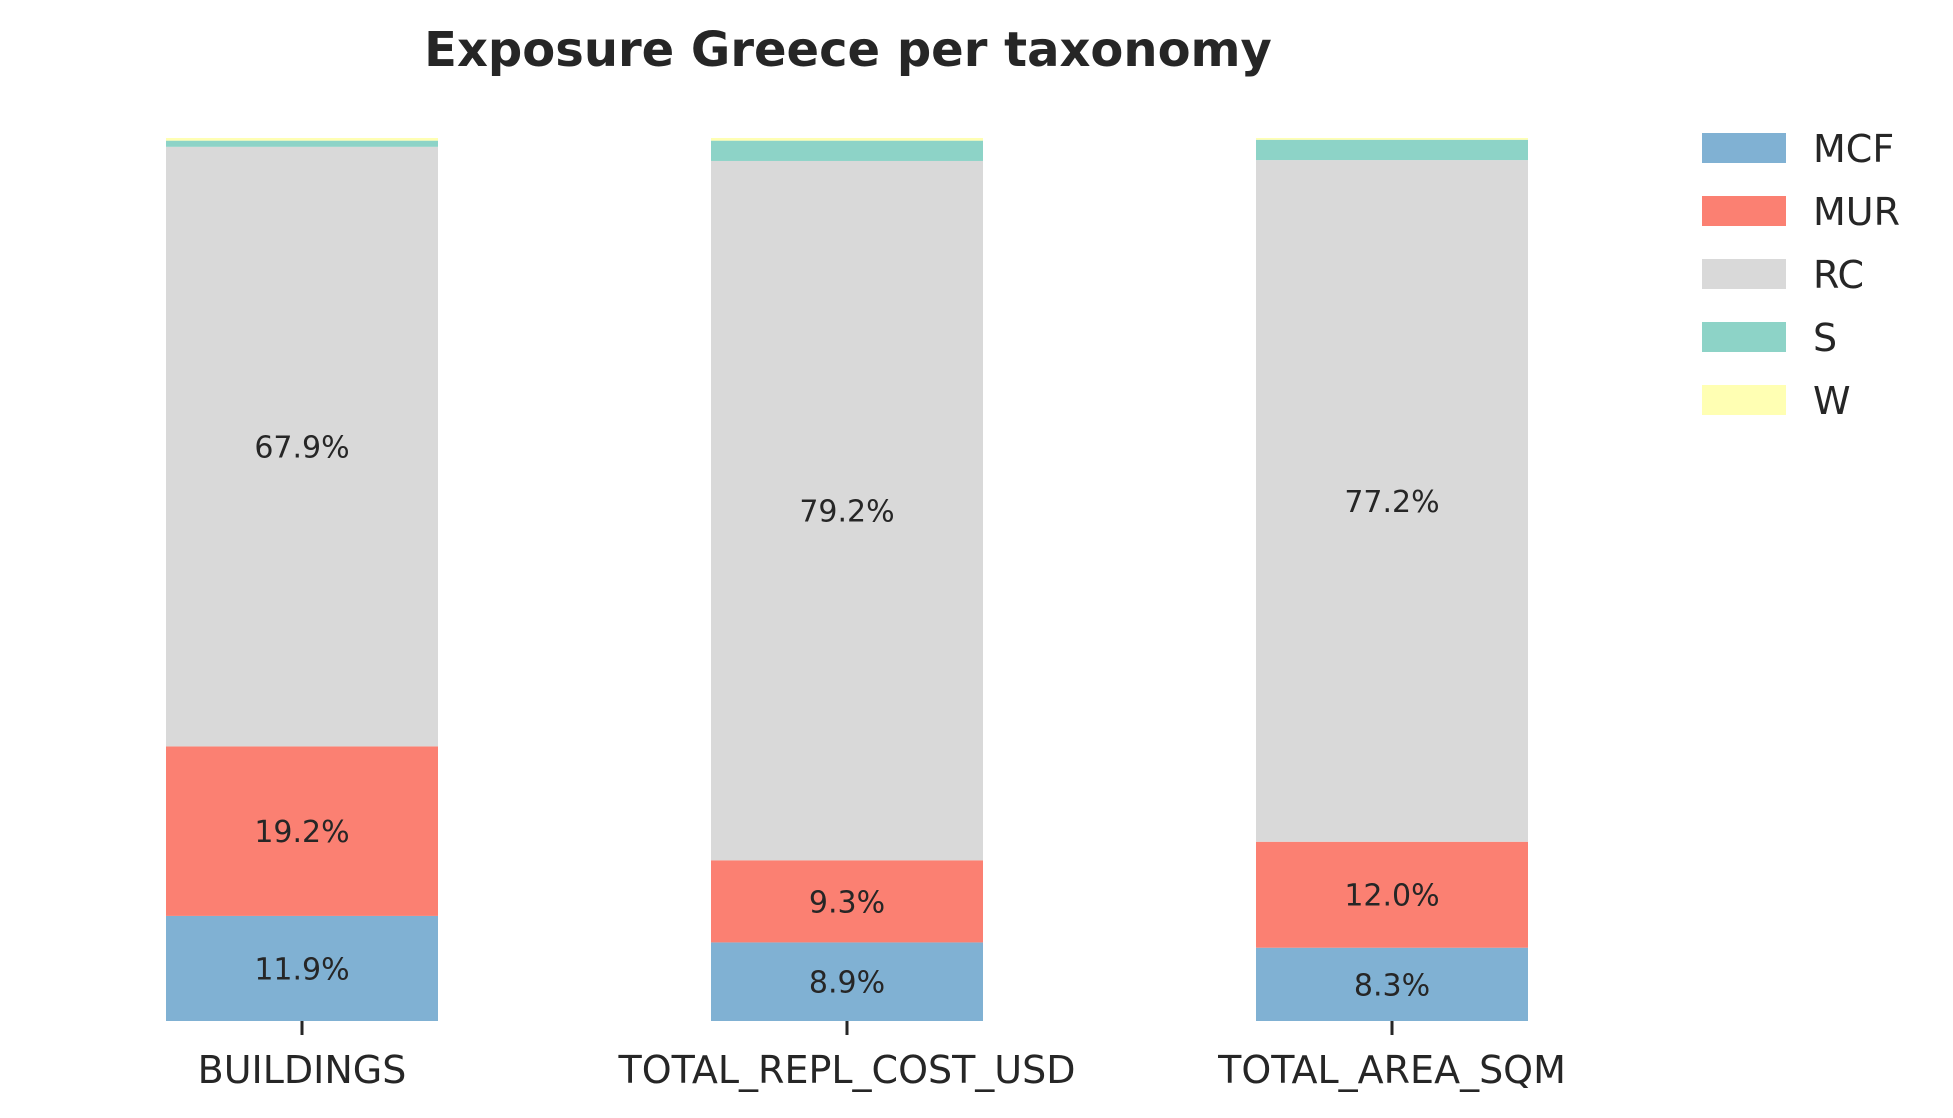 The width and height of the screenshot is (1953, 1118). I want to click on bar-segment-w-total_repl_cost_usd, so click(847, 139).